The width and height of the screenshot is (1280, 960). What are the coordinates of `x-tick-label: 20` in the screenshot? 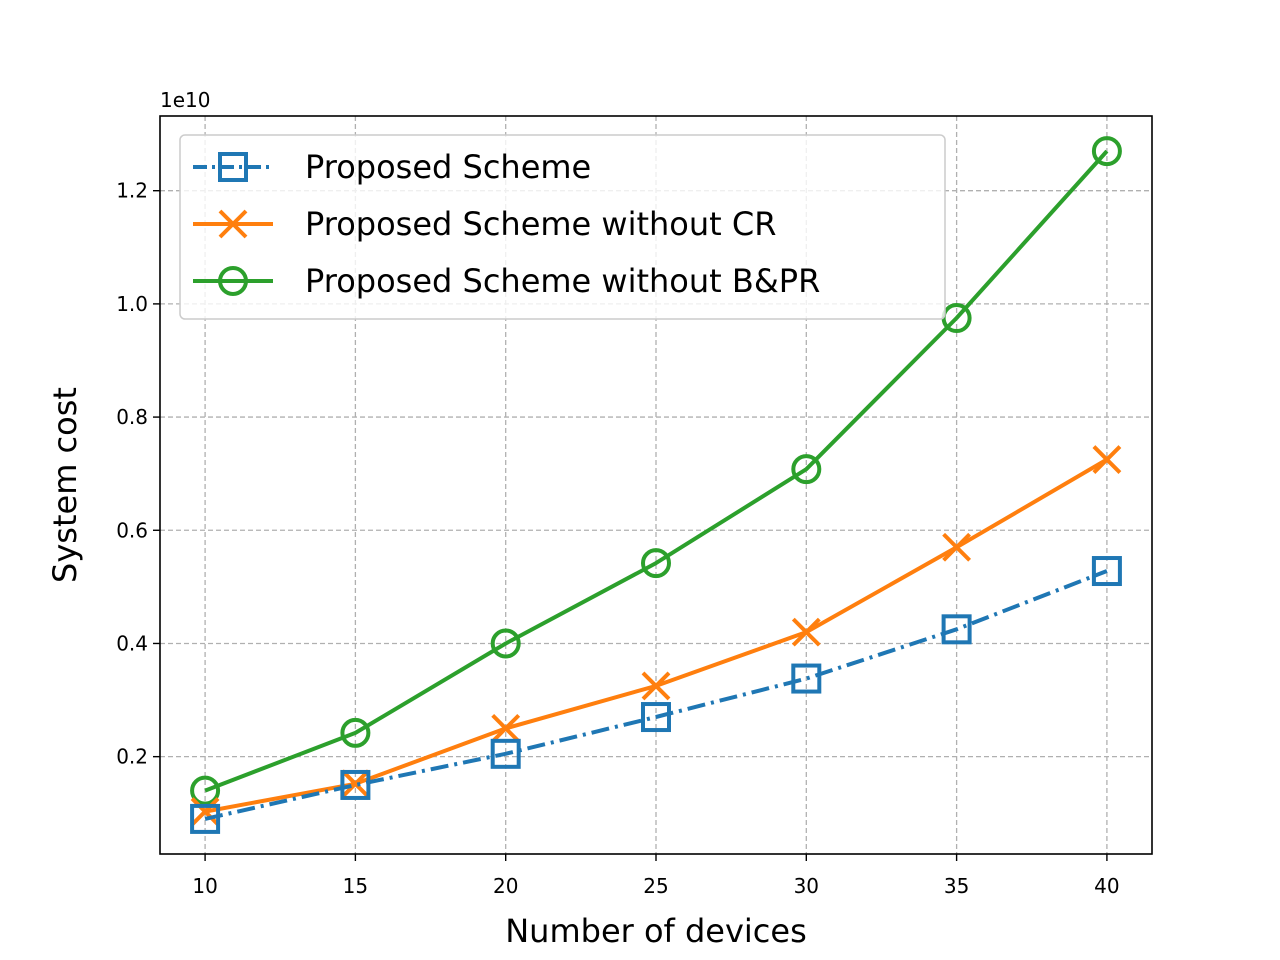 It's located at (505, 886).